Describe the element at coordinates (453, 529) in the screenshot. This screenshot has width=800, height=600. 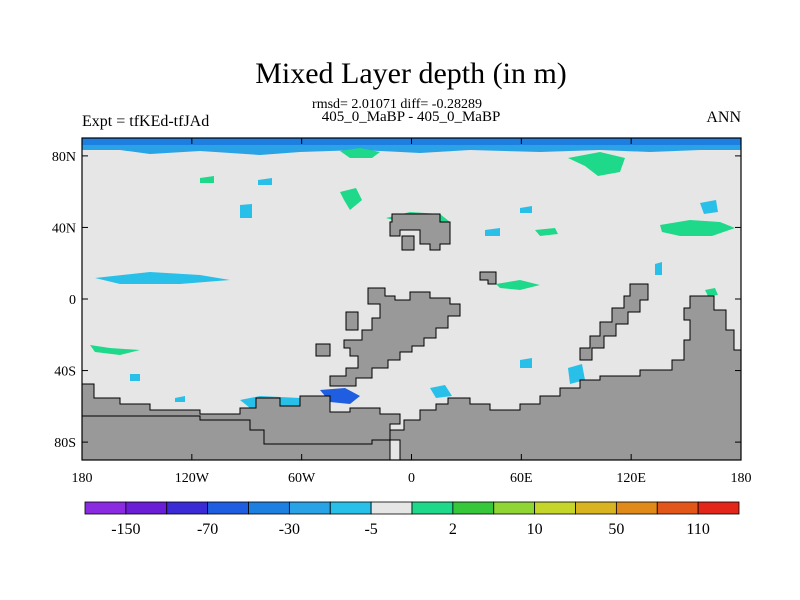
I see `colorbar-label: 2` at that location.